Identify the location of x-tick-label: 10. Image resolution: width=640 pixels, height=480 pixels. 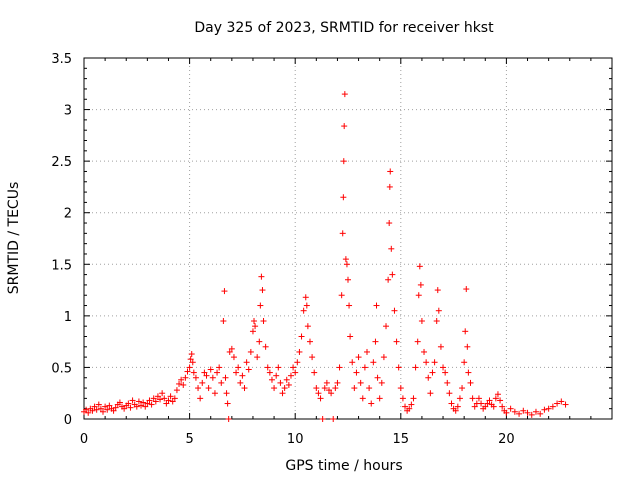
(295, 439).